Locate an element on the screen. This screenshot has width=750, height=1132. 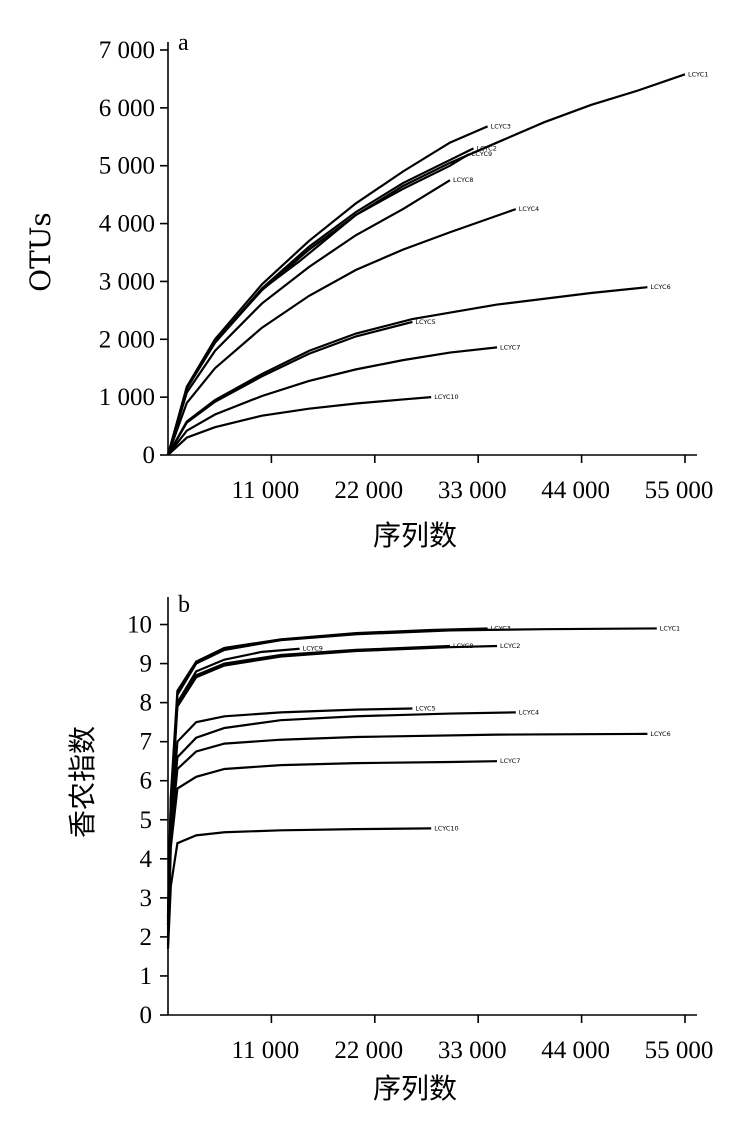
series-label-lcyc8: LCYC8 is located at coordinates (463, 180).